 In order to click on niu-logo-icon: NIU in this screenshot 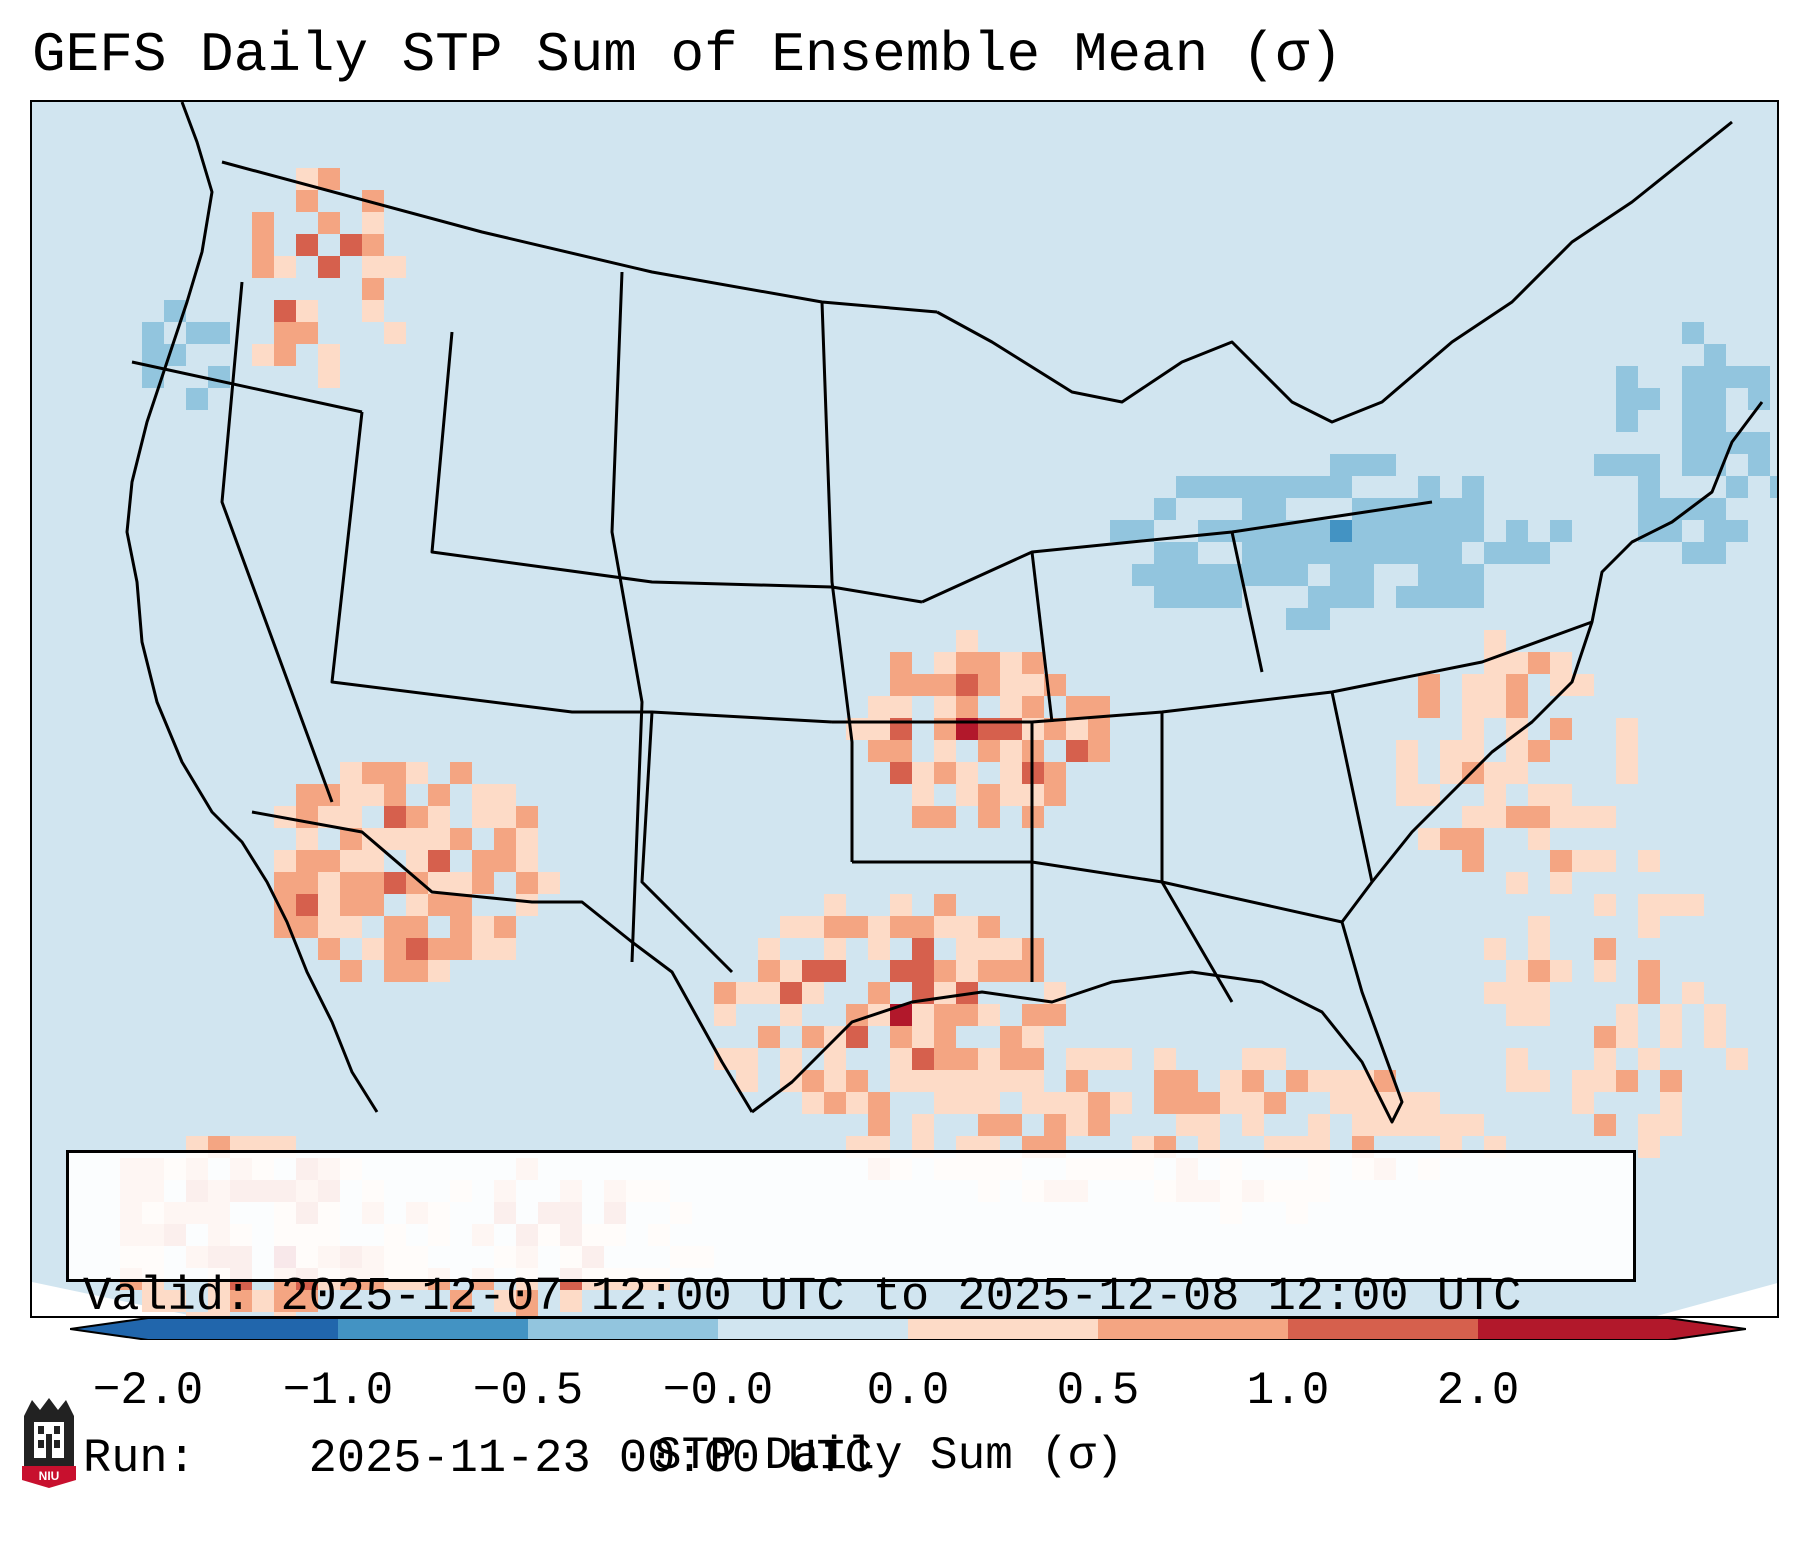, I will do `click(49, 1443)`.